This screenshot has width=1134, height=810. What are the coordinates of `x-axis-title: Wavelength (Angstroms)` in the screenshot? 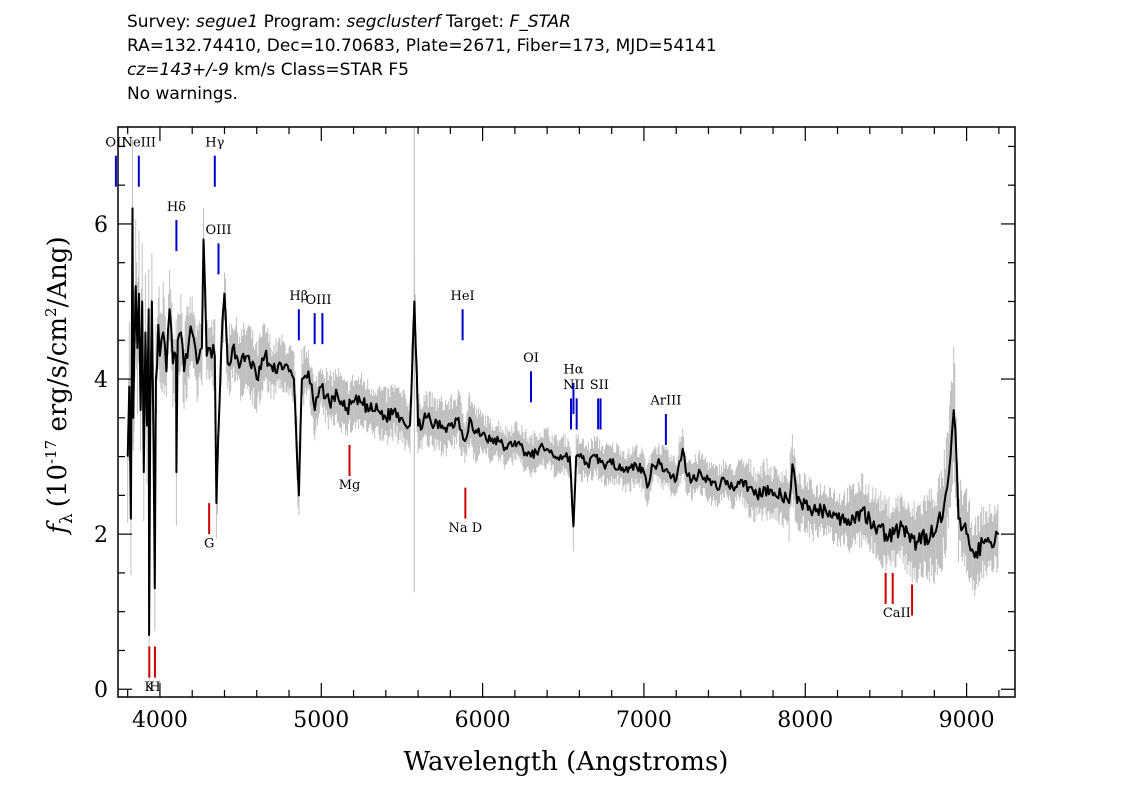 It's located at (566, 762).